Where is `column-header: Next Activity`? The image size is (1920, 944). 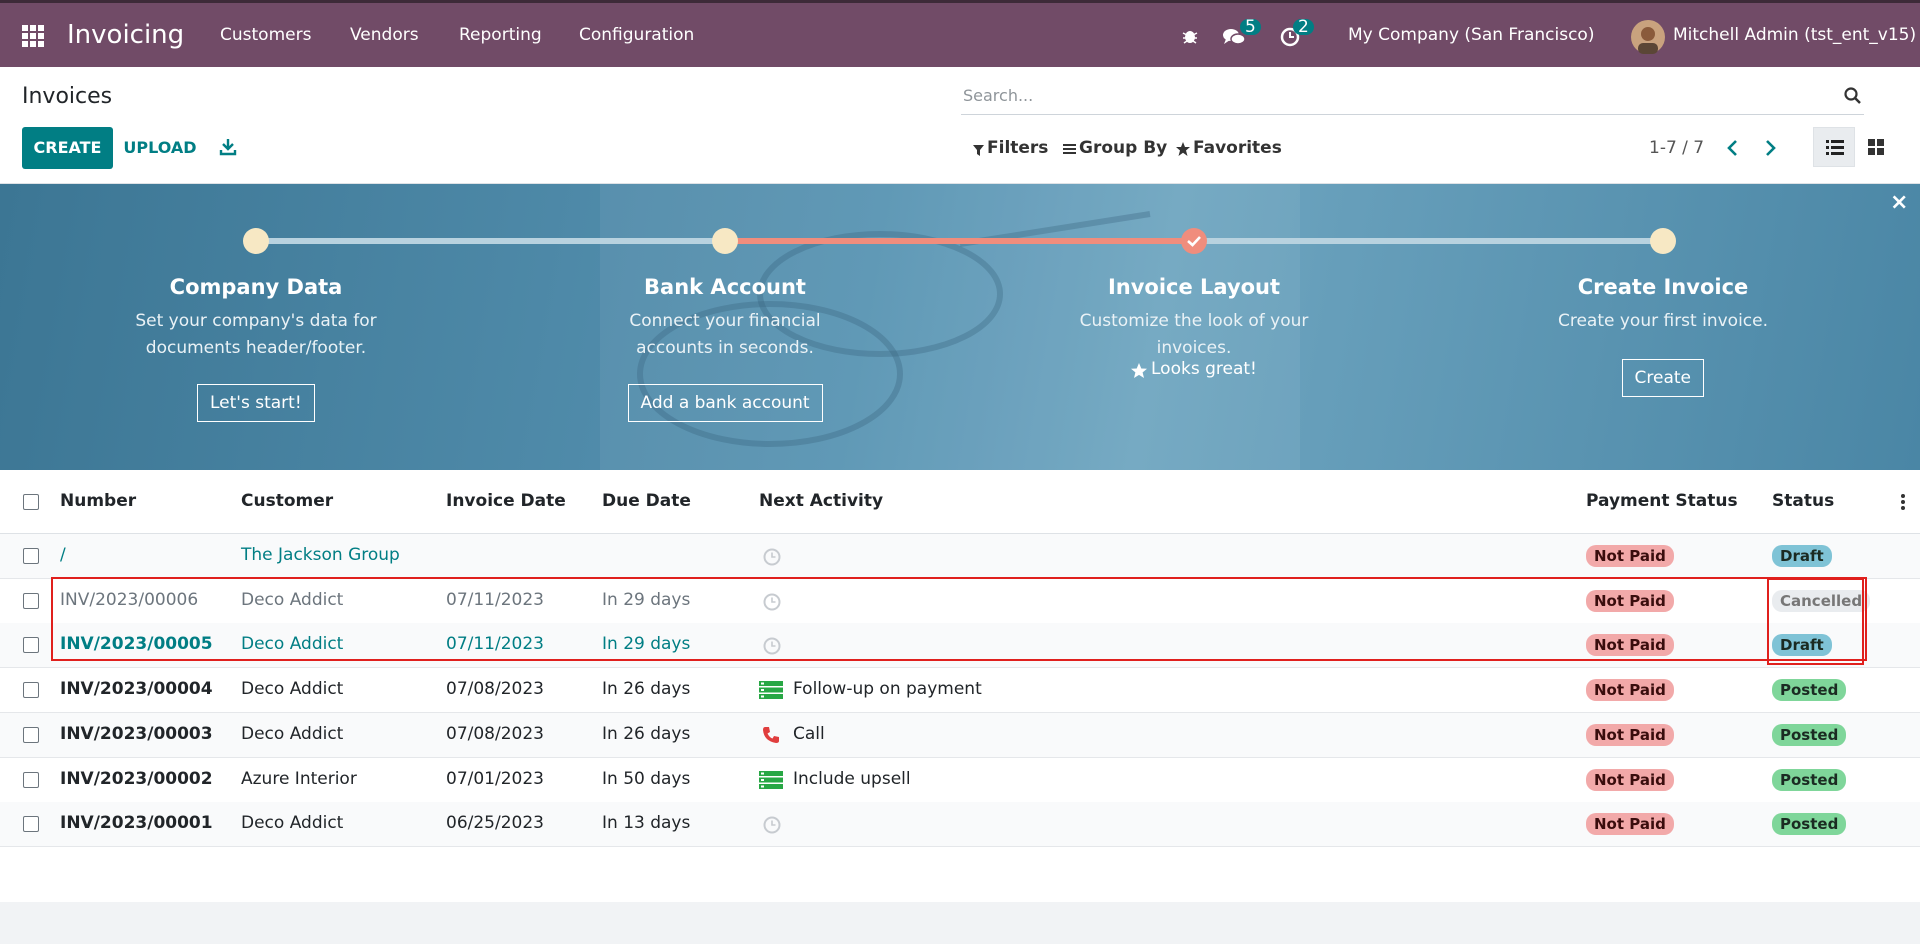
column-header: Next Activity is located at coordinates (821, 501).